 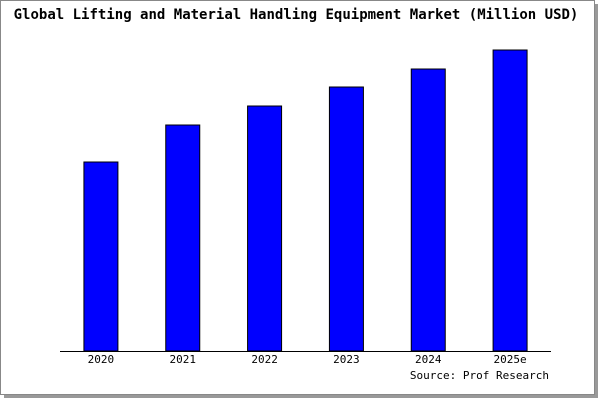 What do you see at coordinates (479, 375) in the screenshot?
I see `source-note: Source: Prof Research` at bounding box center [479, 375].